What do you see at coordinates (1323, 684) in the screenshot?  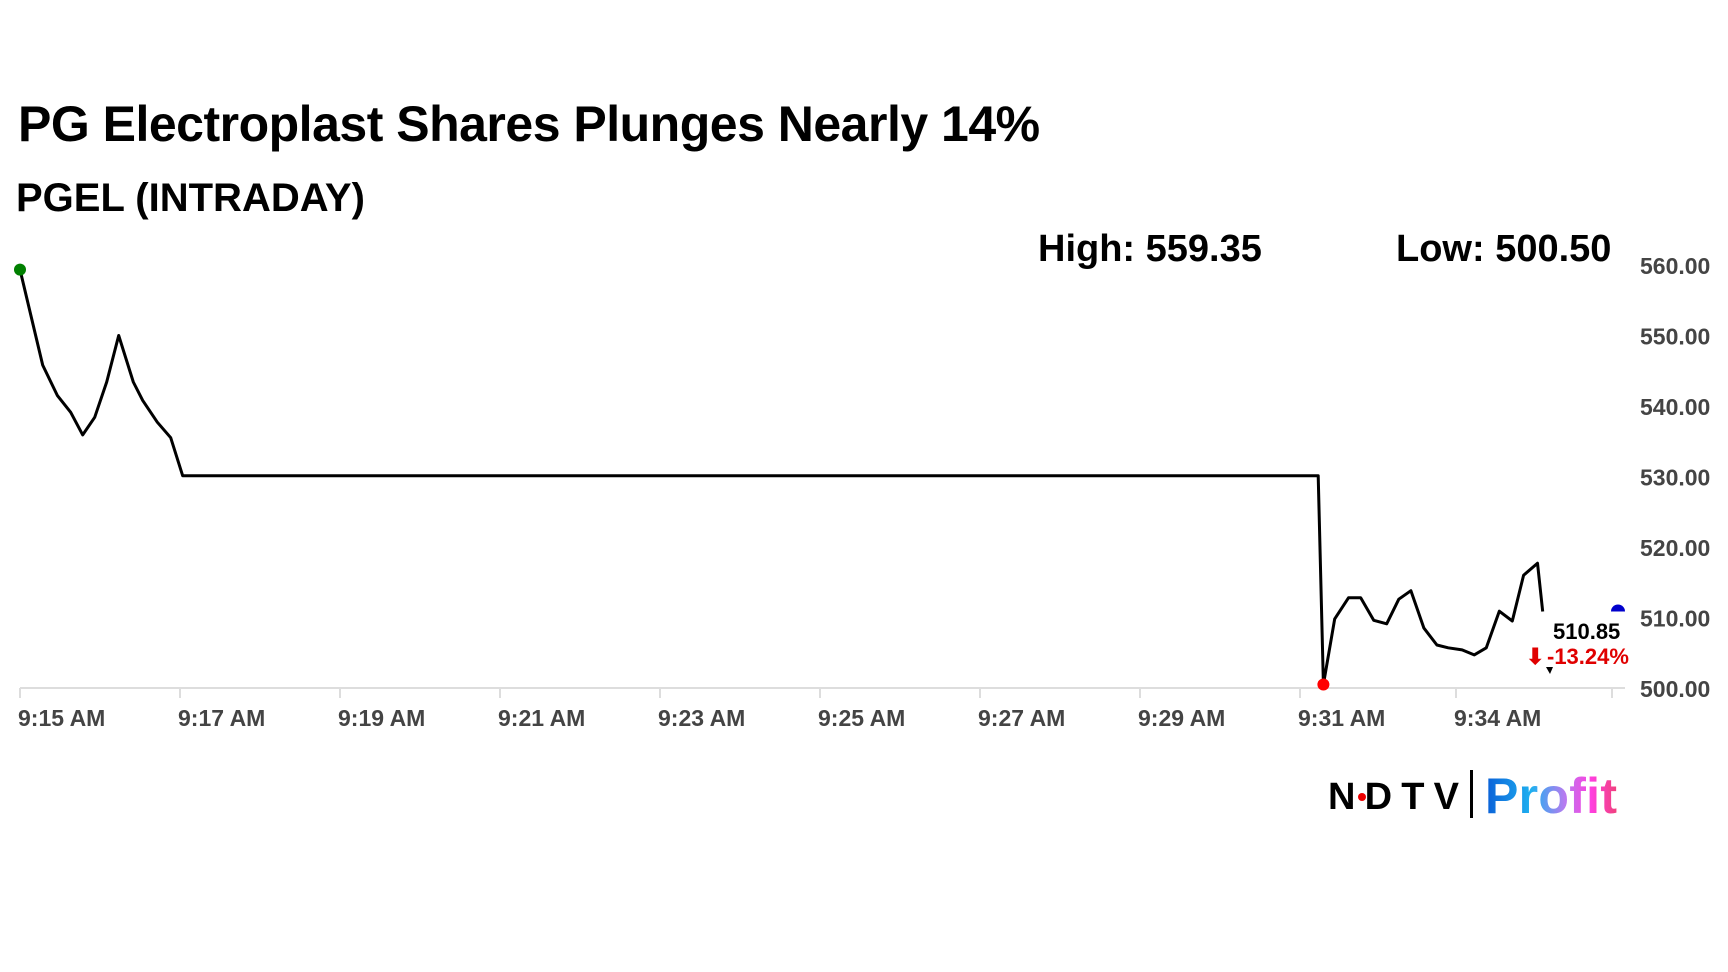 I see `low-marker` at bounding box center [1323, 684].